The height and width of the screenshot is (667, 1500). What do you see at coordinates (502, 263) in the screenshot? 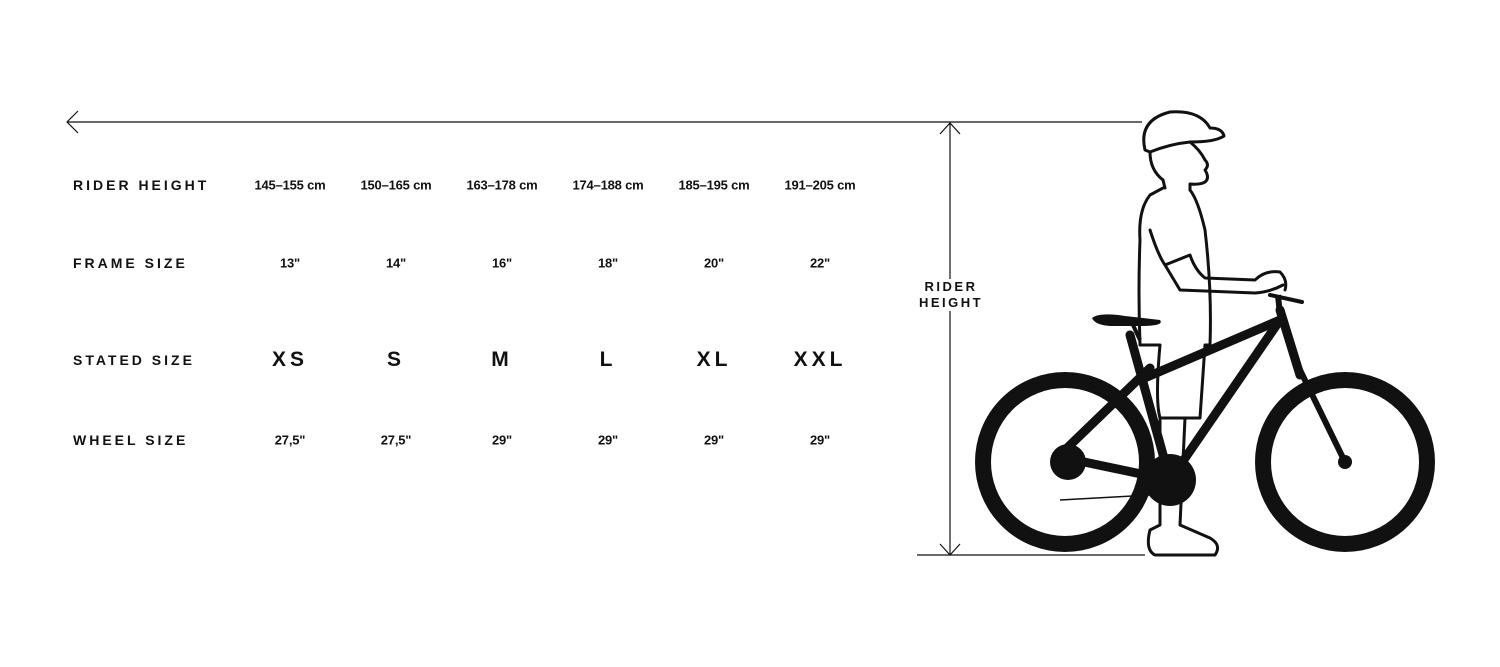
I see `frame-size-value: 16"` at bounding box center [502, 263].